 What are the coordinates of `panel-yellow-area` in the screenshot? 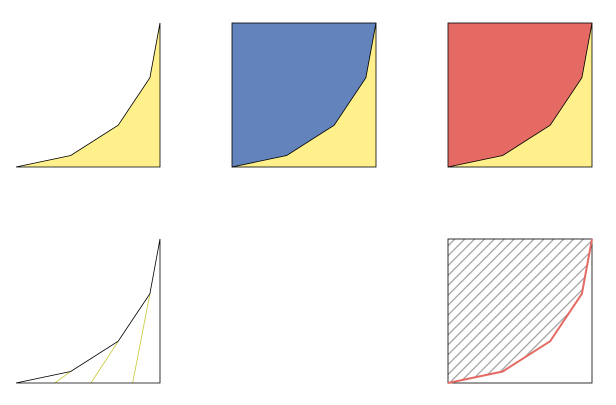 It's located at (88, 95).